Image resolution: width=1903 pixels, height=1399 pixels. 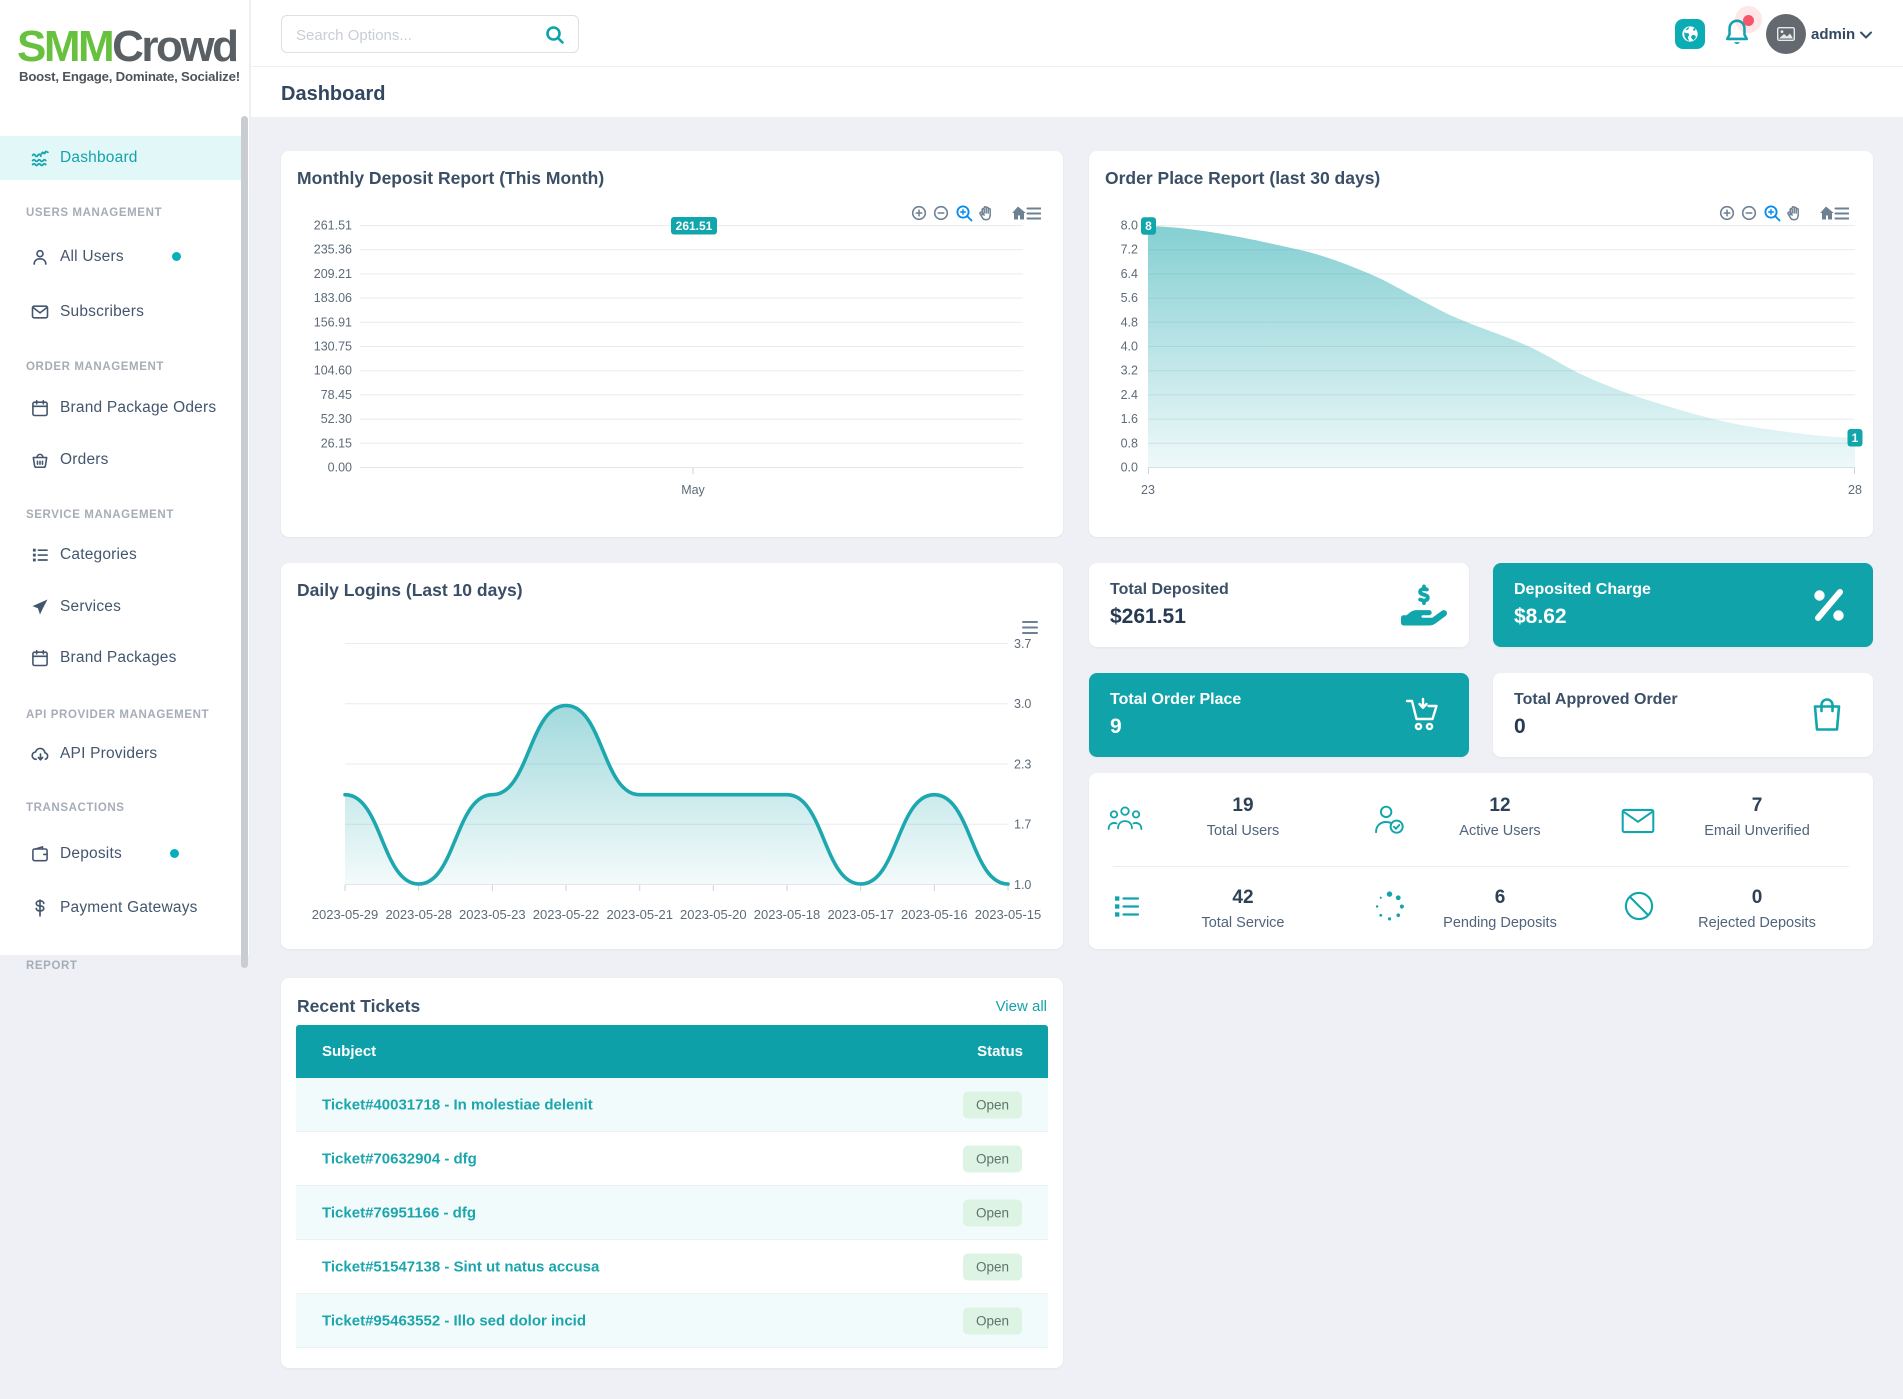 What do you see at coordinates (713, 914) in the screenshot?
I see `svg-text: 2023-05-20` at bounding box center [713, 914].